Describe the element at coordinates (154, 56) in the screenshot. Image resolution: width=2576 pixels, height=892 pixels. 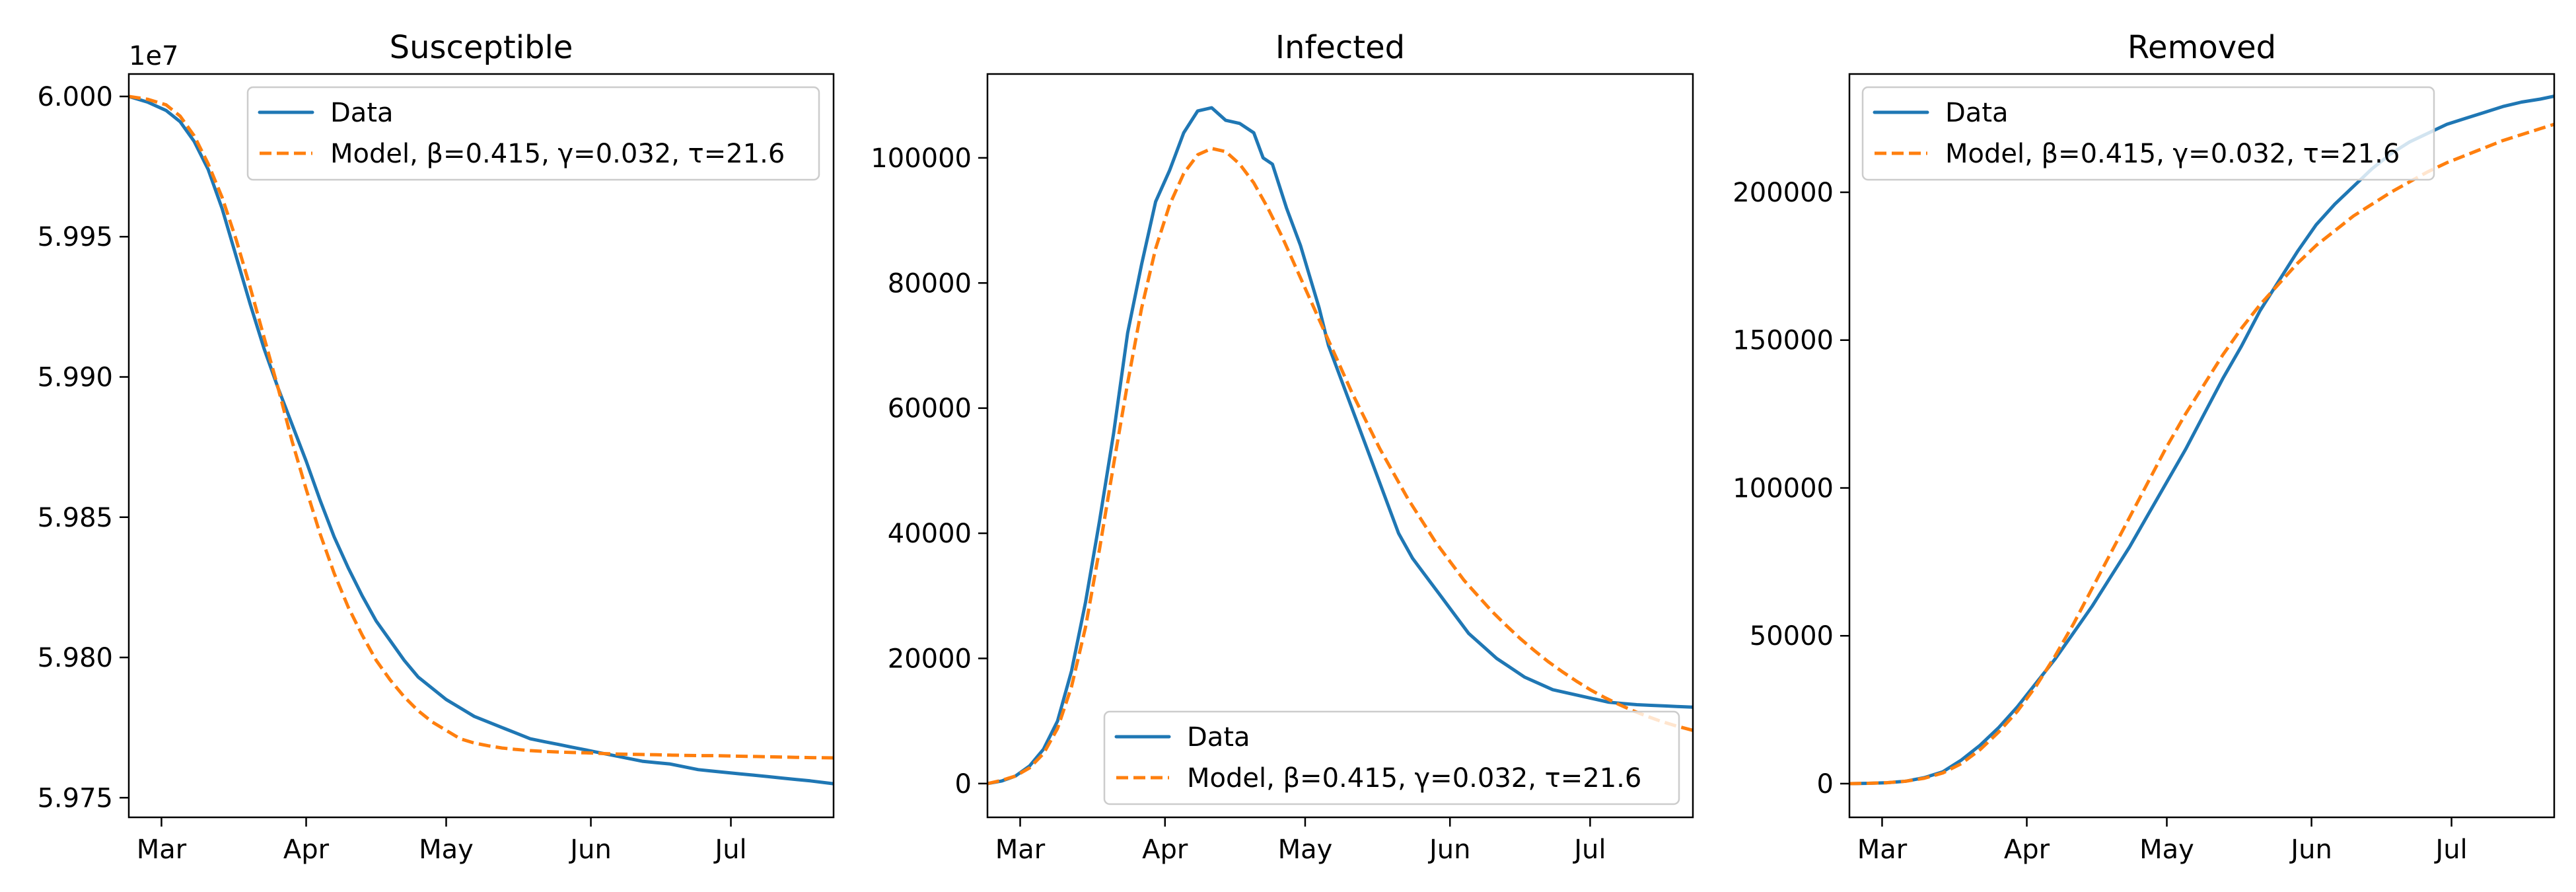
I see `y-offset-label: 1e7` at that location.